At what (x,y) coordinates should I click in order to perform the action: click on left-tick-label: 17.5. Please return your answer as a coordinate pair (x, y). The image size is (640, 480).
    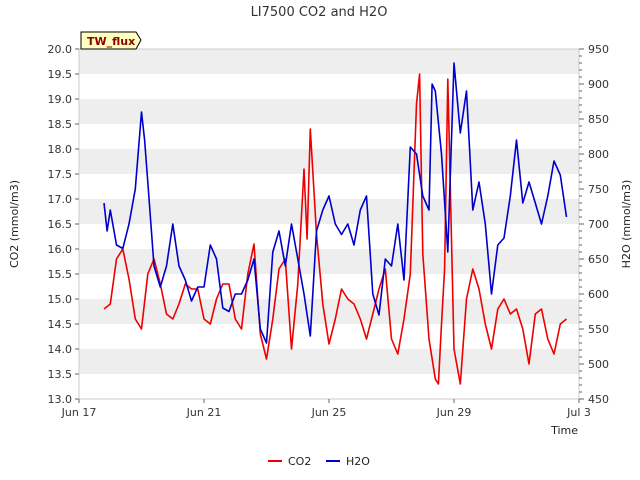
    Looking at the image, I should click on (60, 174).